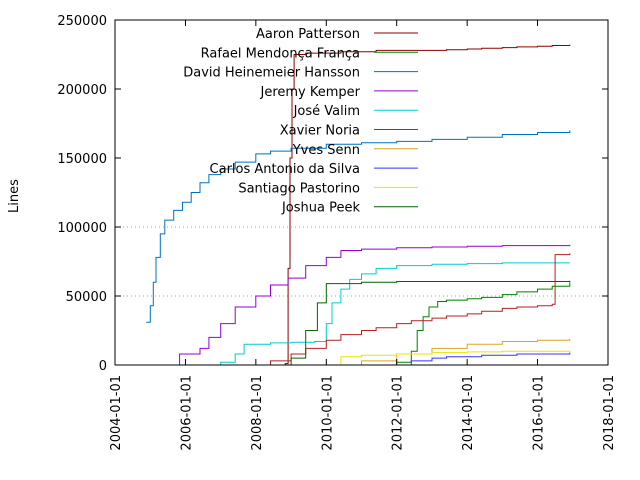 The width and height of the screenshot is (640, 480). I want to click on legend-label: Xavier Noria, so click(320, 131).